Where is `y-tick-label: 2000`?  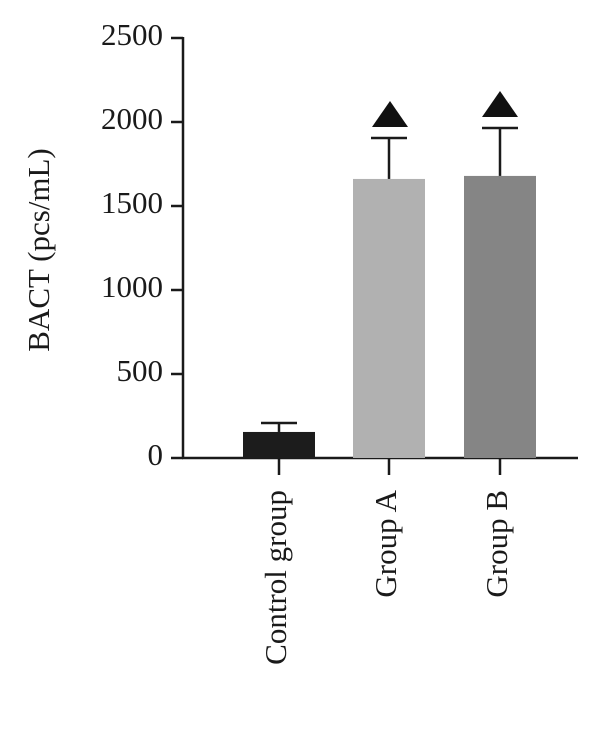 y-tick-label: 2000 is located at coordinates (132, 118).